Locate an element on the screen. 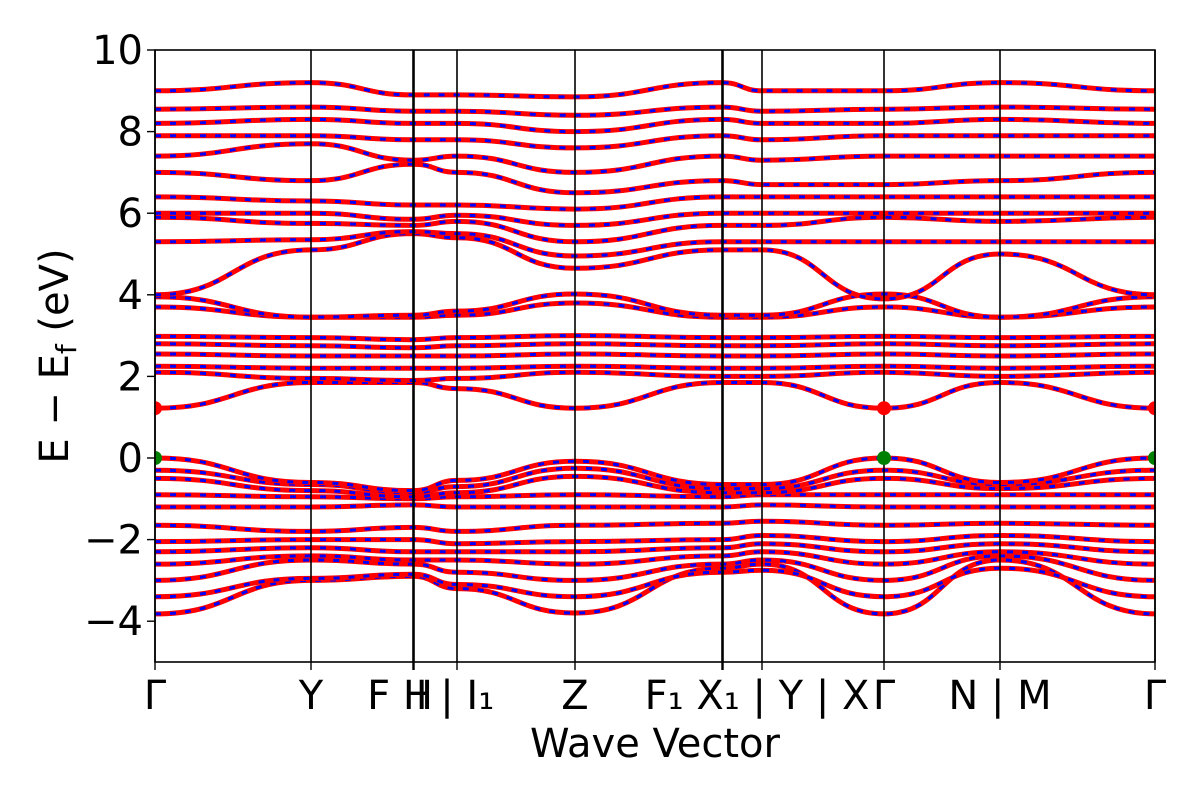 The width and height of the screenshot is (1200, 800). x-tick-label-5: F₁ X₁ | Y | X is located at coordinates (757, 696).